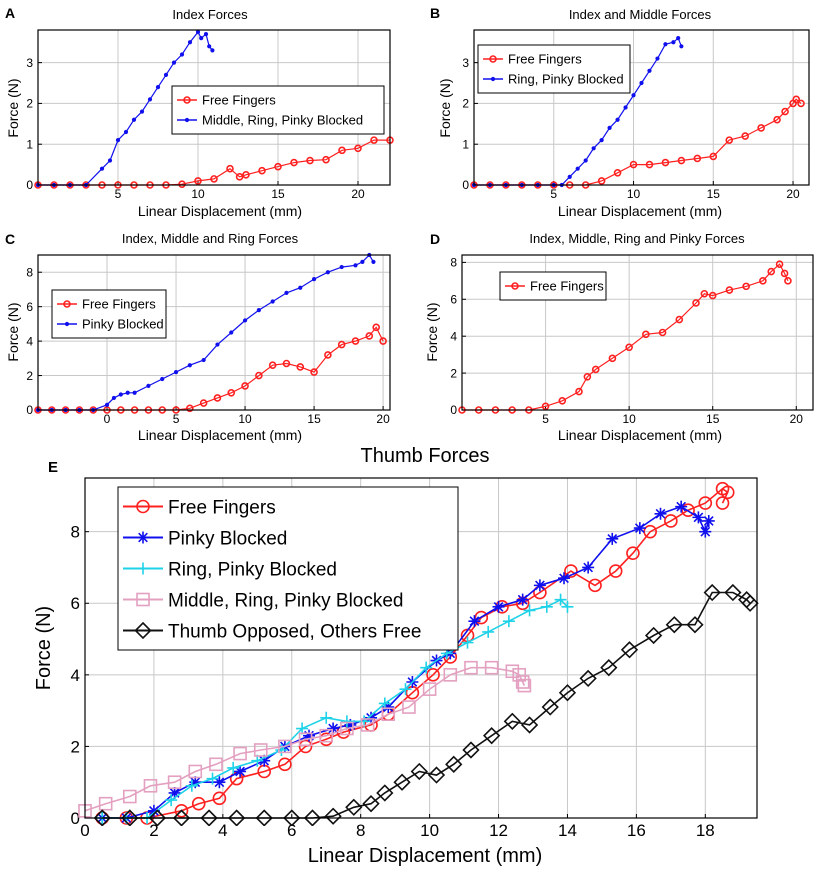 This screenshot has width=829, height=873. Describe the element at coordinates (567, 830) in the screenshot. I see `x-tick-label: 14` at that location.